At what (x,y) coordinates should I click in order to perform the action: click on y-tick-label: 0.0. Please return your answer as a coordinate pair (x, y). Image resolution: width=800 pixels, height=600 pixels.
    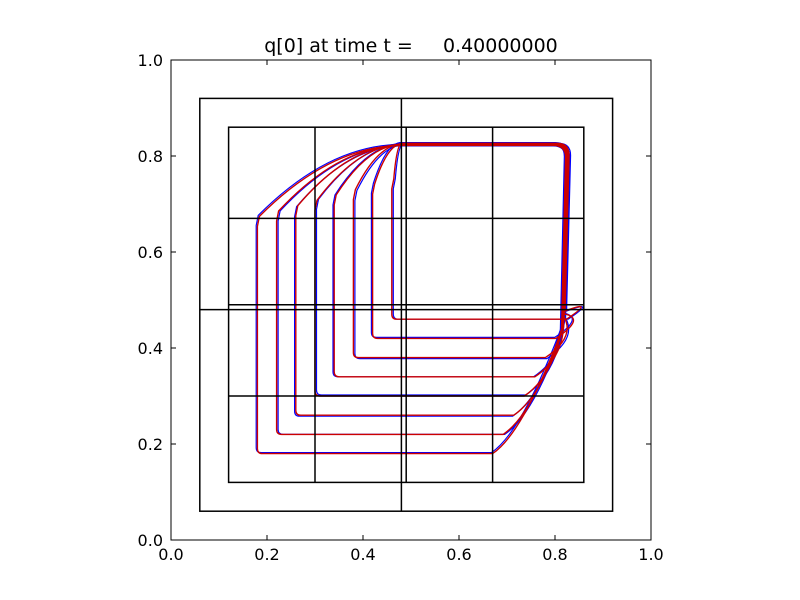
    Looking at the image, I should click on (150, 540).